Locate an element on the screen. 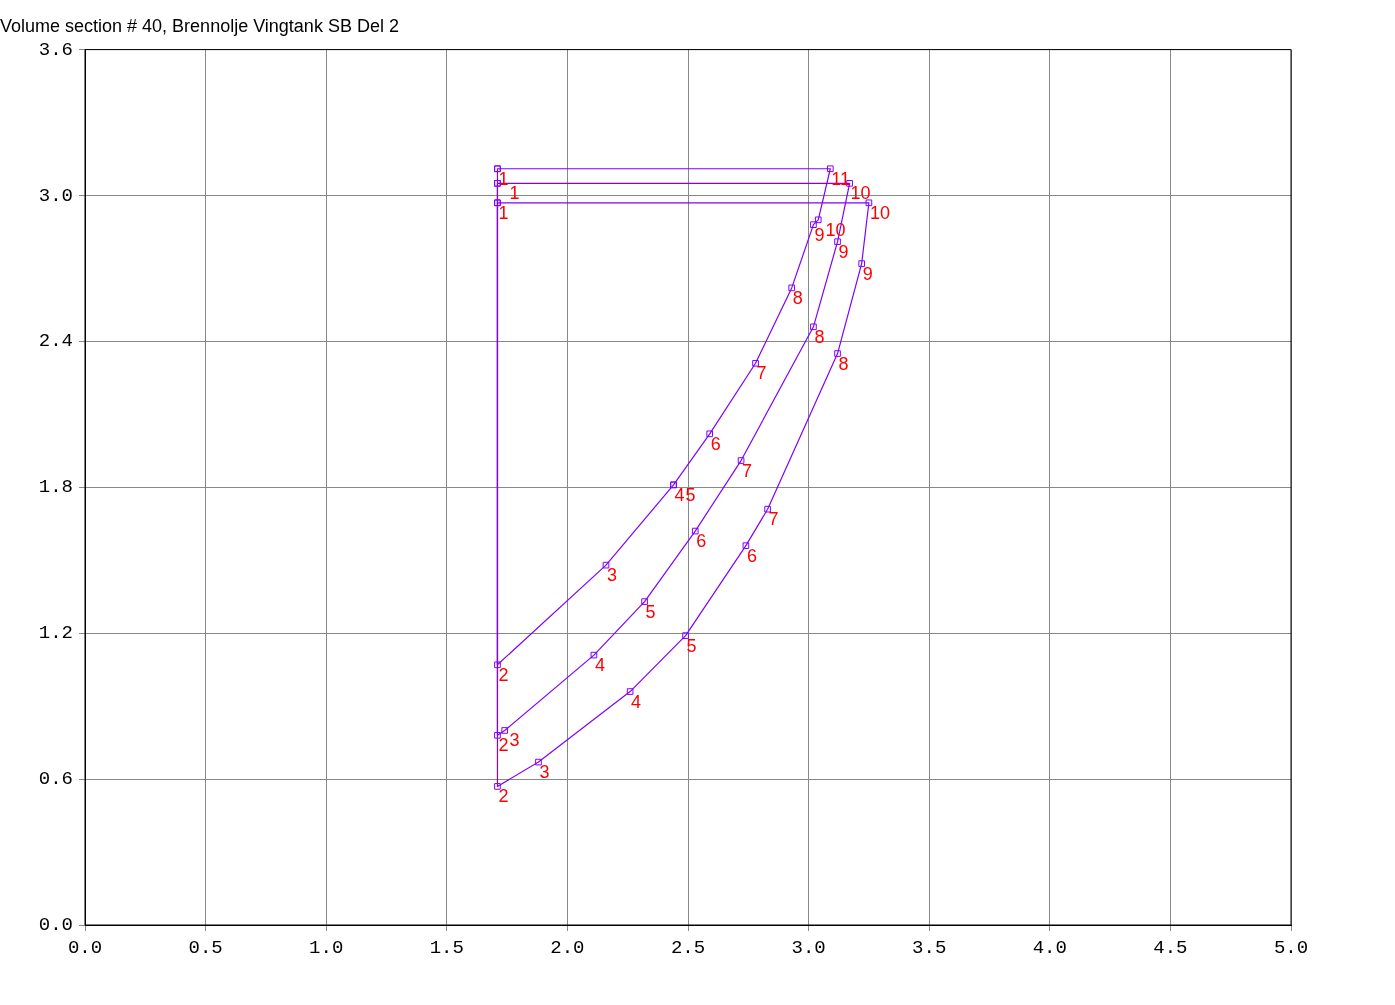 The width and height of the screenshot is (1395, 1005). x-tick-label: 3.5 is located at coordinates (929, 948).